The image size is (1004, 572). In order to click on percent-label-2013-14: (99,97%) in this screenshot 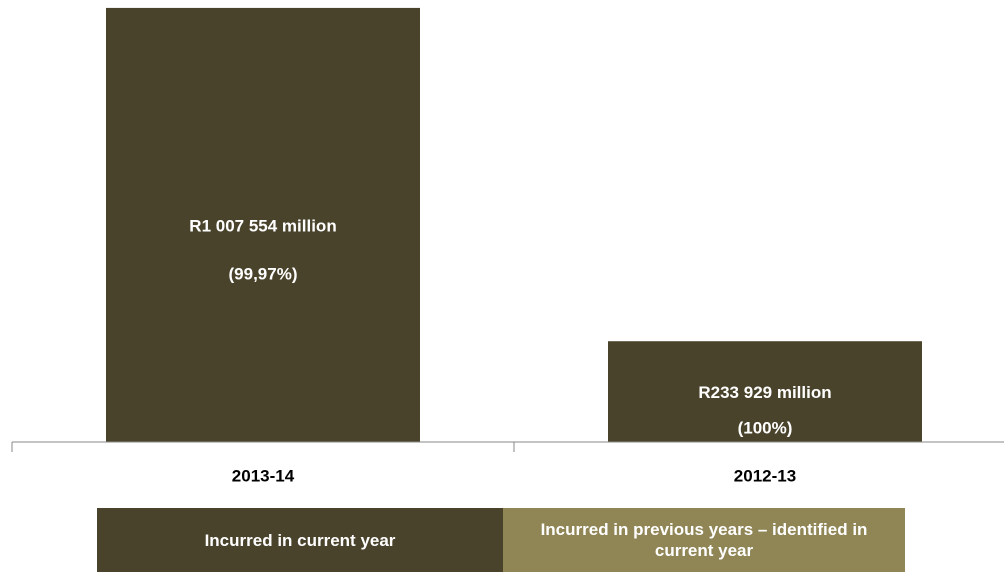, I will do `click(263, 273)`.